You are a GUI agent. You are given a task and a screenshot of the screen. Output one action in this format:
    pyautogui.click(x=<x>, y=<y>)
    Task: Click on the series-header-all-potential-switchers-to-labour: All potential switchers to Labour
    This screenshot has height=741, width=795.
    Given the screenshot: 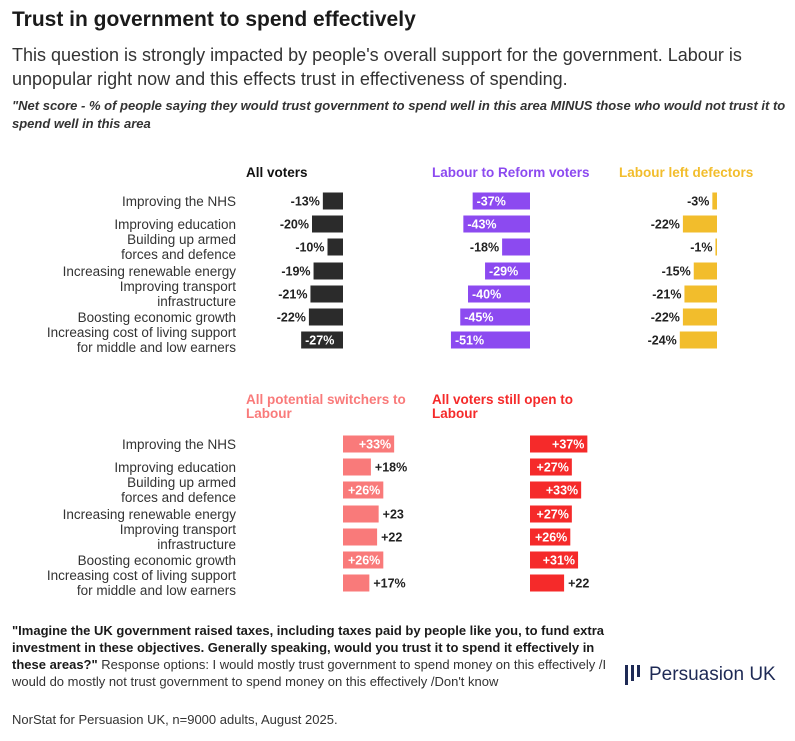 What is the action you would take?
    pyautogui.click(x=326, y=406)
    